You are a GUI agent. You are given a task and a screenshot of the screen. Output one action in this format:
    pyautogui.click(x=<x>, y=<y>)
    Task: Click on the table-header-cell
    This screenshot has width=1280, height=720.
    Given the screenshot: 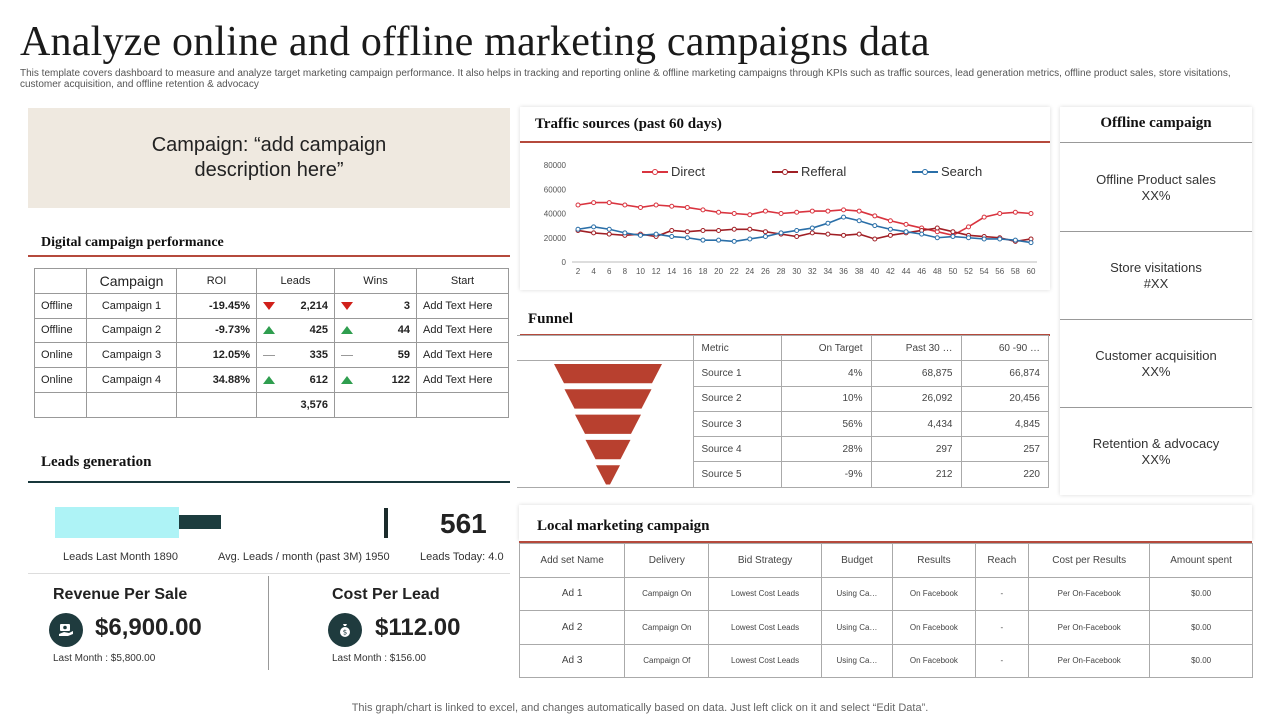 What is the action you would take?
    pyautogui.click(x=60, y=281)
    